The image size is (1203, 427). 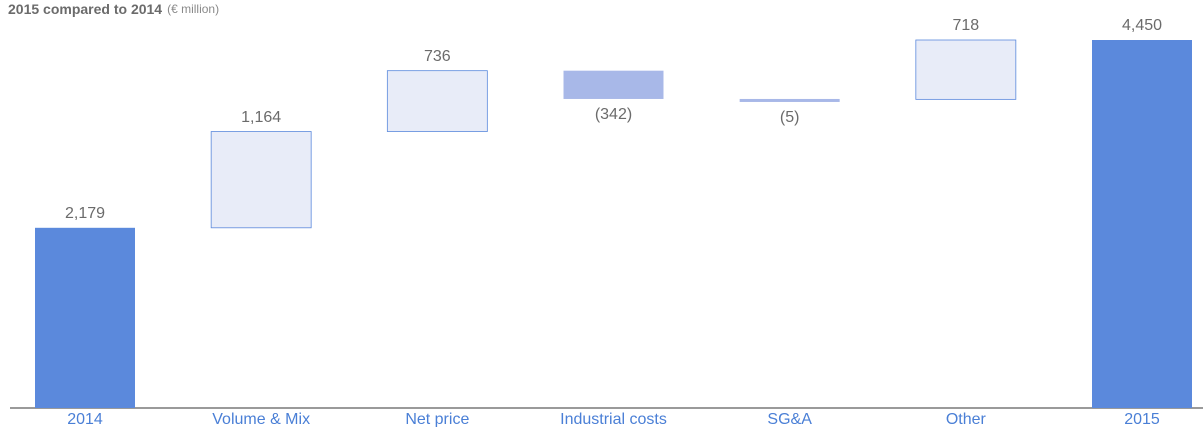 What do you see at coordinates (261, 419) in the screenshot?
I see `x-tick-label: Volume & Mix` at bounding box center [261, 419].